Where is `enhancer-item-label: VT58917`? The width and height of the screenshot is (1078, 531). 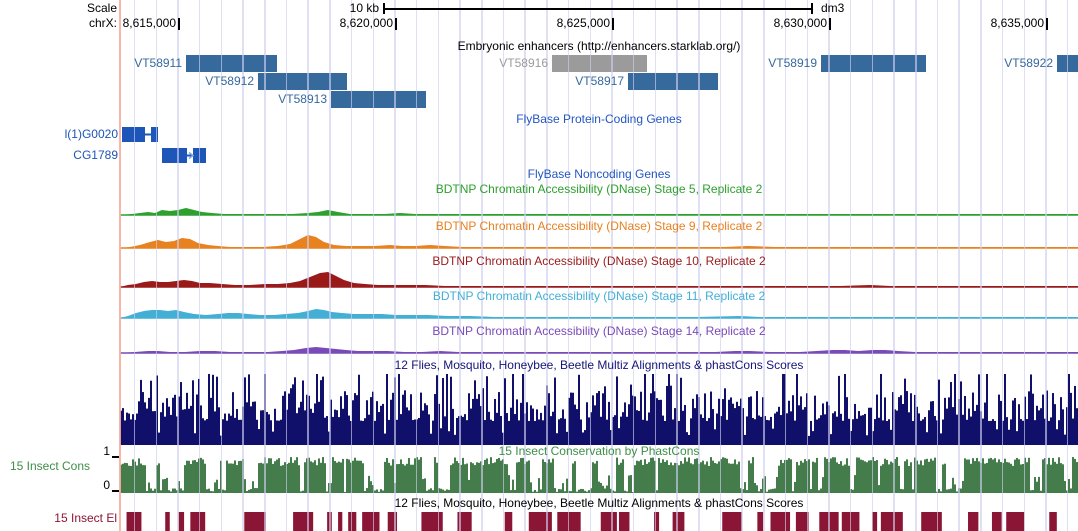
enhancer-item-label: VT58917 is located at coordinates (599, 81).